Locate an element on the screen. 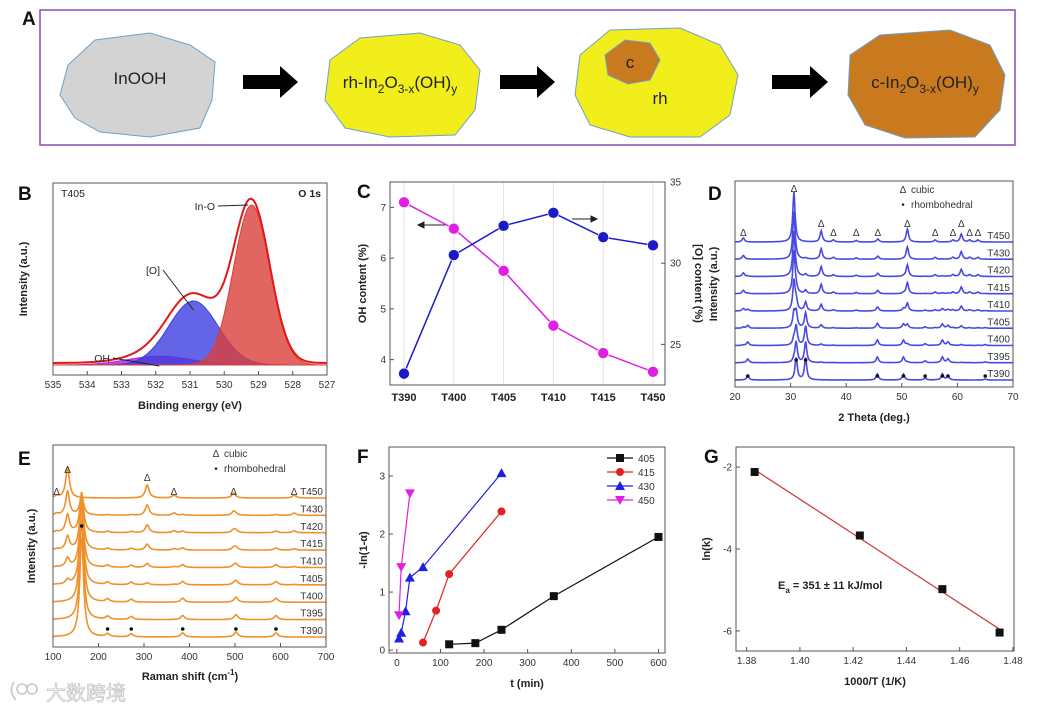 This screenshot has height=712, width=1039. label-part: c-In is located at coordinates (885, 82).